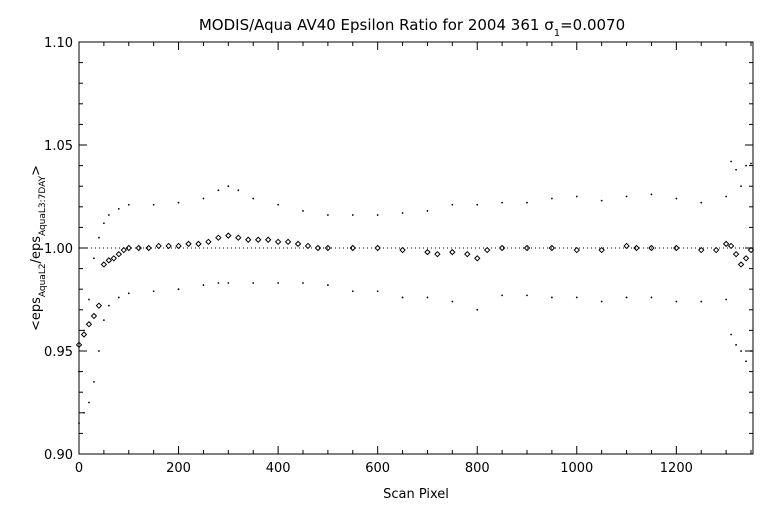 The height and width of the screenshot is (512, 768). I want to click on y-label-sub2: AquaL3:7DAY, so click(43, 205).